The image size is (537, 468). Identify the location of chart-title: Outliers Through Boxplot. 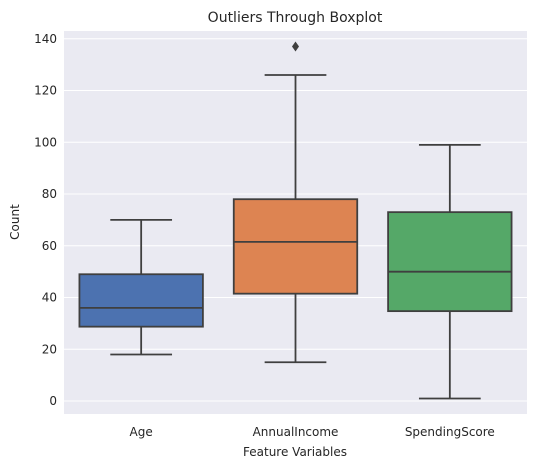
(295, 18).